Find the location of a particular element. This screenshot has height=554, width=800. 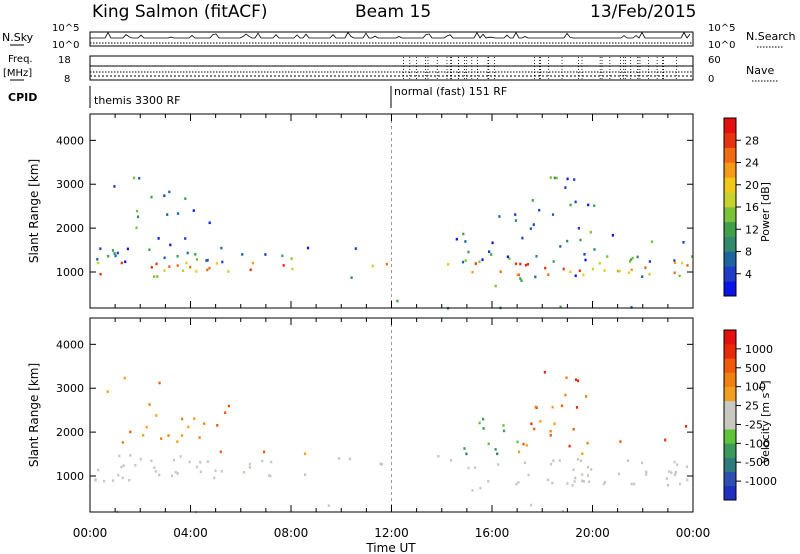

power-colorbar-tick-label: 16 is located at coordinates (752, 207).